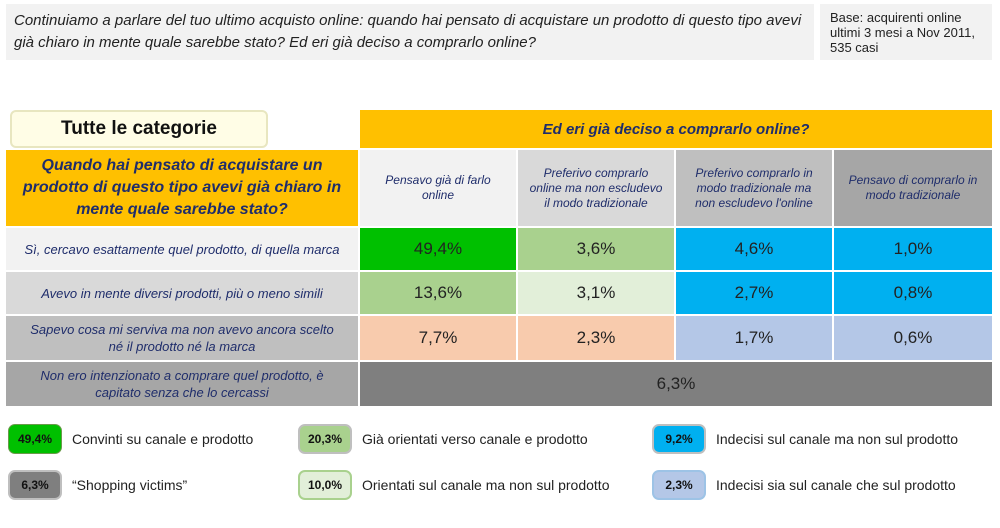 Image resolution: width=1000 pixels, height=528 pixels. Describe the element at coordinates (596, 293) in the screenshot. I see `table-cell: 3,1%` at that location.